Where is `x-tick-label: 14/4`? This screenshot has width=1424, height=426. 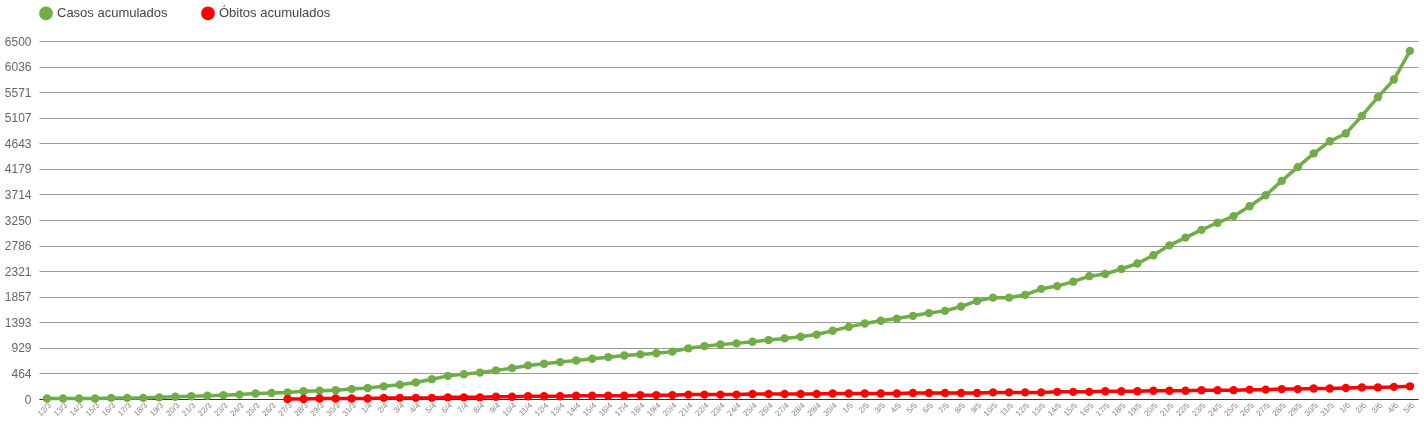 x-tick-label: 14/4 is located at coordinates (573, 409).